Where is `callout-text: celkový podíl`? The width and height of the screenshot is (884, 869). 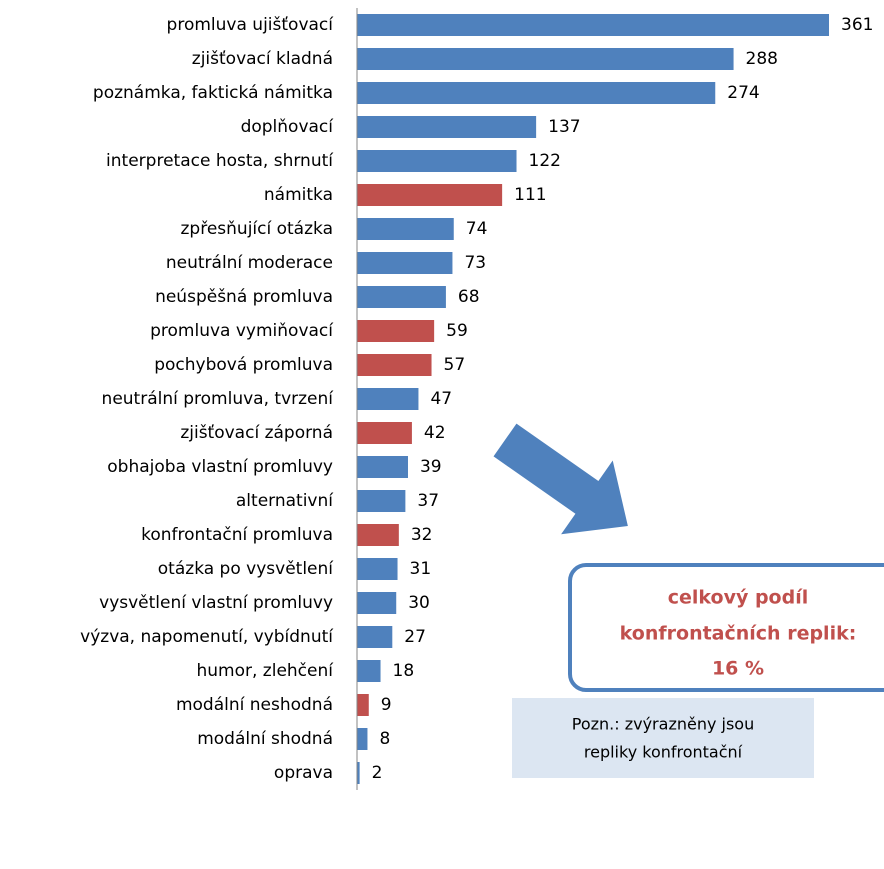 callout-text: celkový podíl is located at coordinates (738, 598).